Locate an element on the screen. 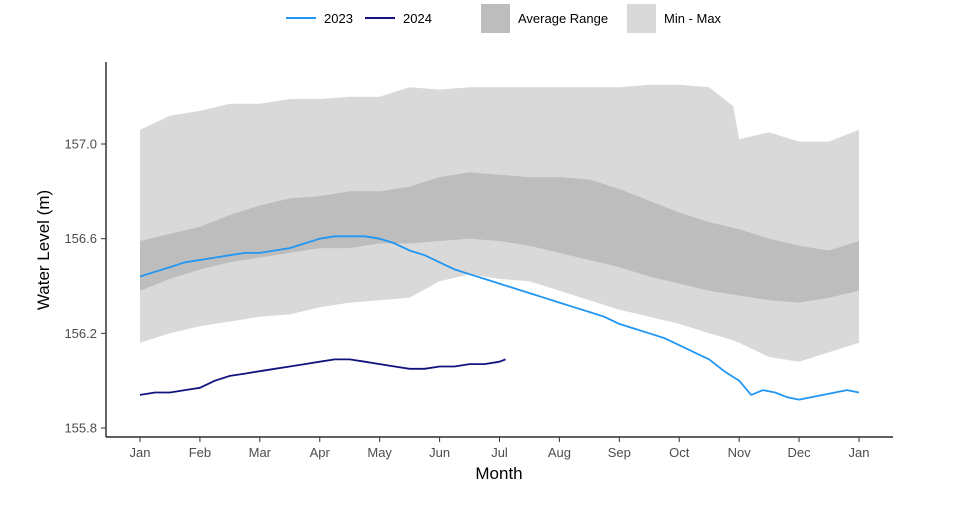 This screenshot has height=505, width=960. legend: 2023 2024 Average Range Min - Max is located at coordinates (504, 18).